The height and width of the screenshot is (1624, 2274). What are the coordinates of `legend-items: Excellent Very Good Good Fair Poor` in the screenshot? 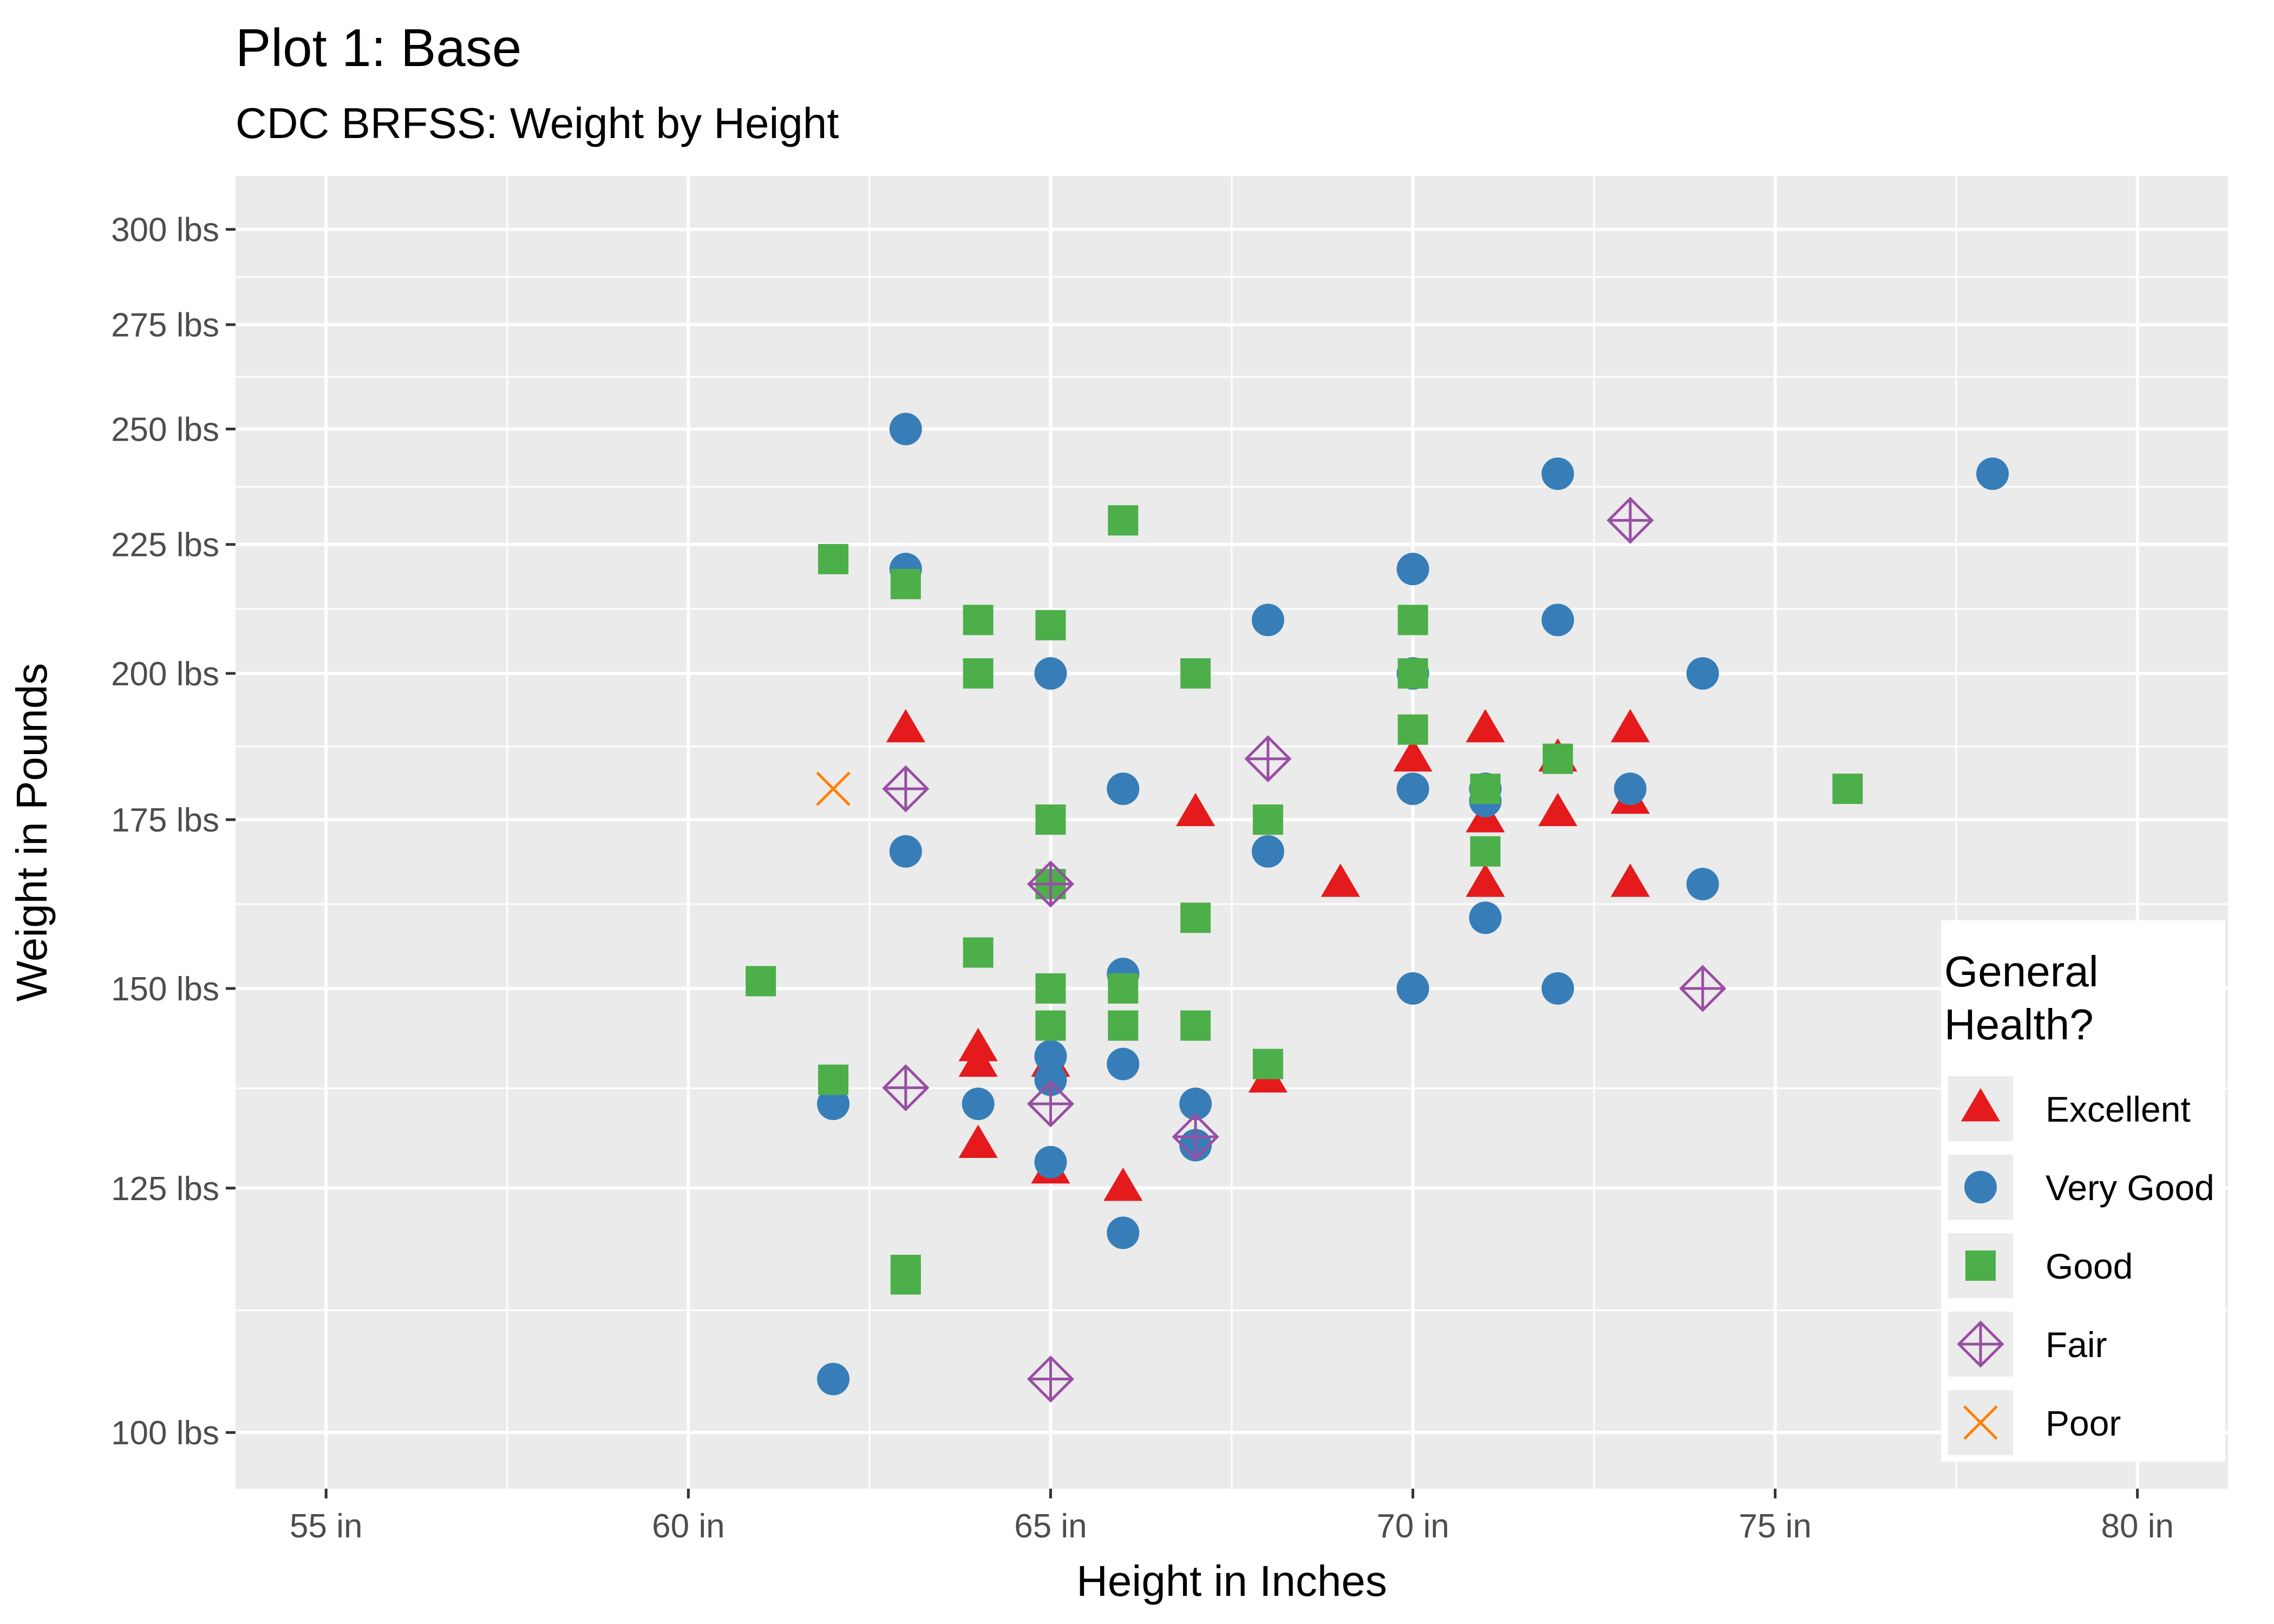 It's located at (2081, 1265).